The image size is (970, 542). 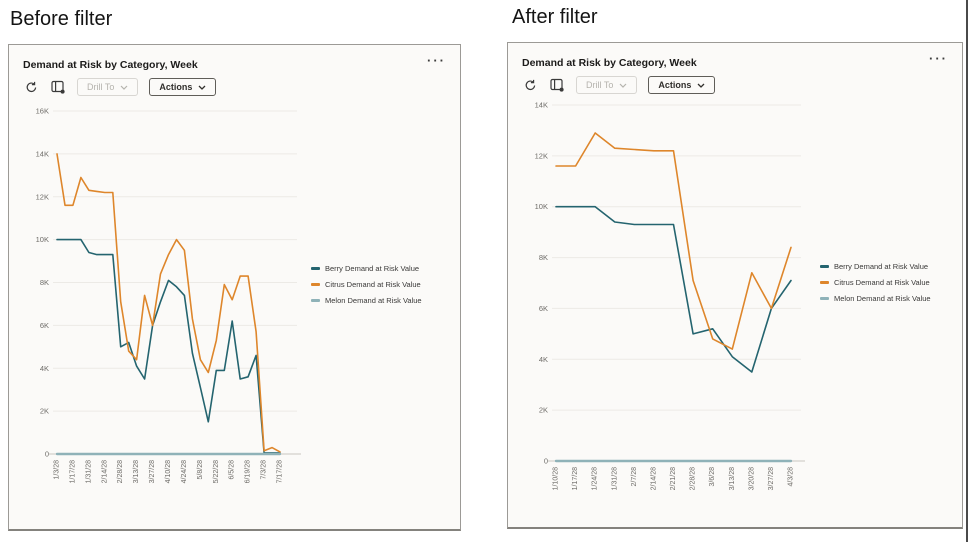 I want to click on svg-text: 5/22/28, so click(x=216, y=471).